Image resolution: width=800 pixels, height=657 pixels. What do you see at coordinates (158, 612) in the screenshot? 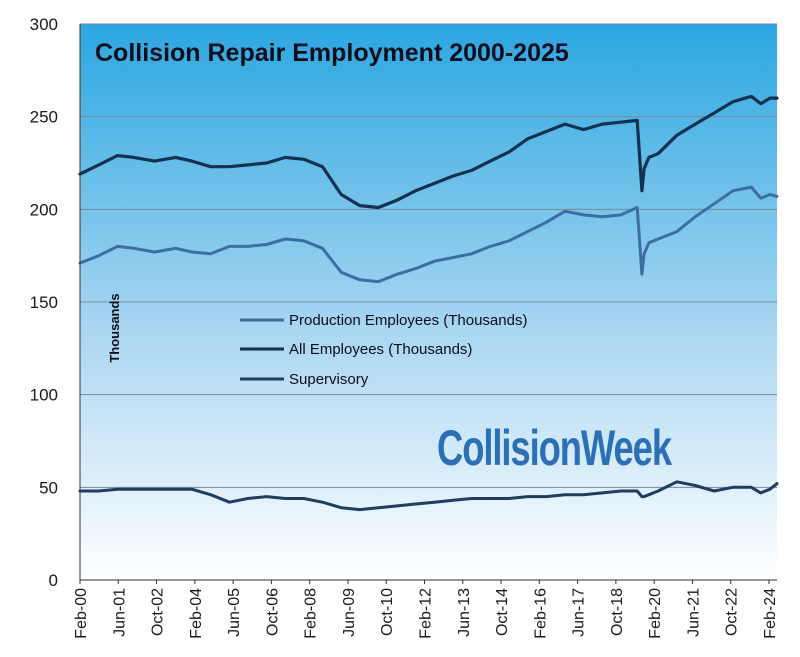
I see `x-tick-label: Oct-02` at bounding box center [158, 612].